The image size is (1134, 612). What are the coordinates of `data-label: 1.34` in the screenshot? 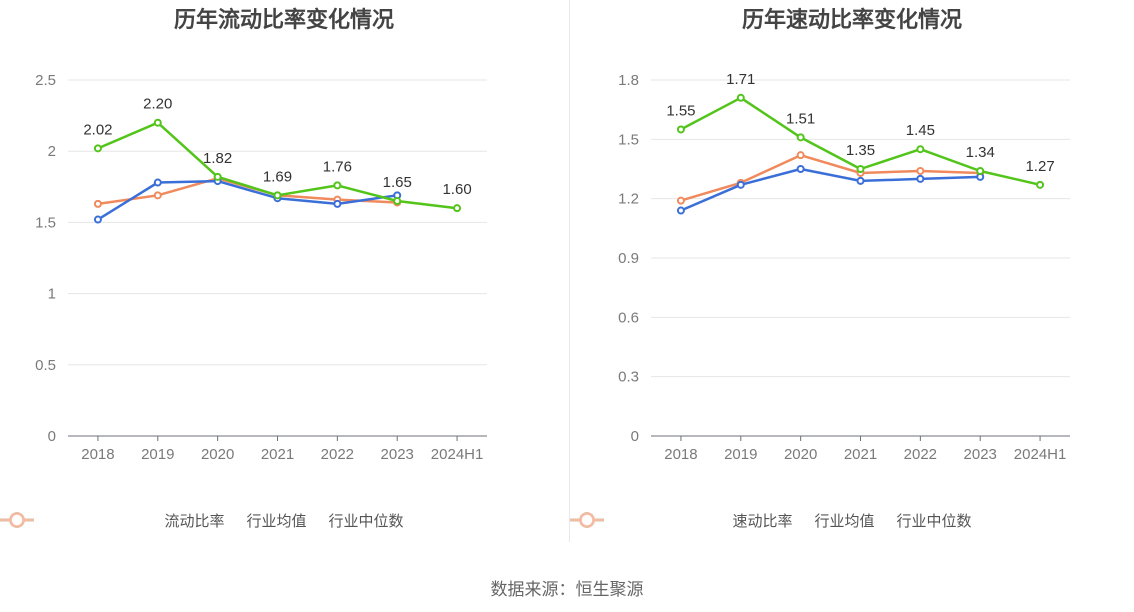 It's located at (980, 152).